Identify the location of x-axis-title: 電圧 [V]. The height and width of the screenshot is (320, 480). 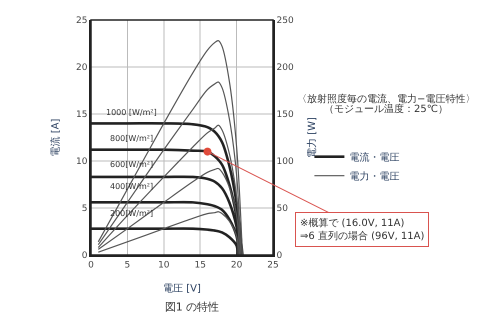
(182, 289).